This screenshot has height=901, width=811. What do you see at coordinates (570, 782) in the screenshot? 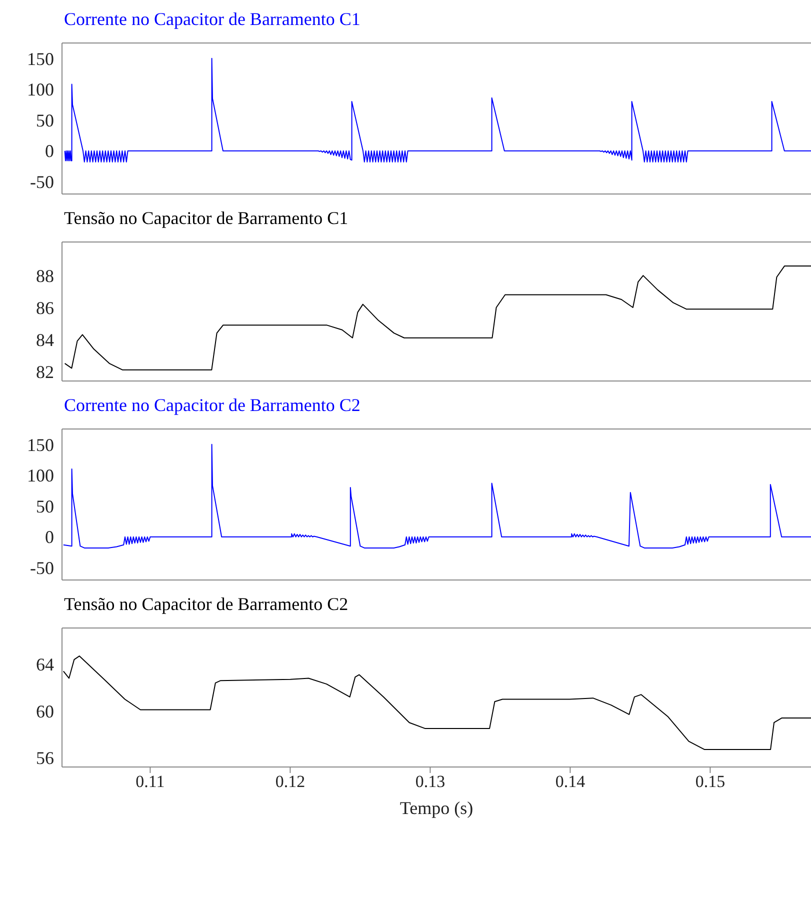
I see `x-tick-label: 0.14` at bounding box center [570, 782].